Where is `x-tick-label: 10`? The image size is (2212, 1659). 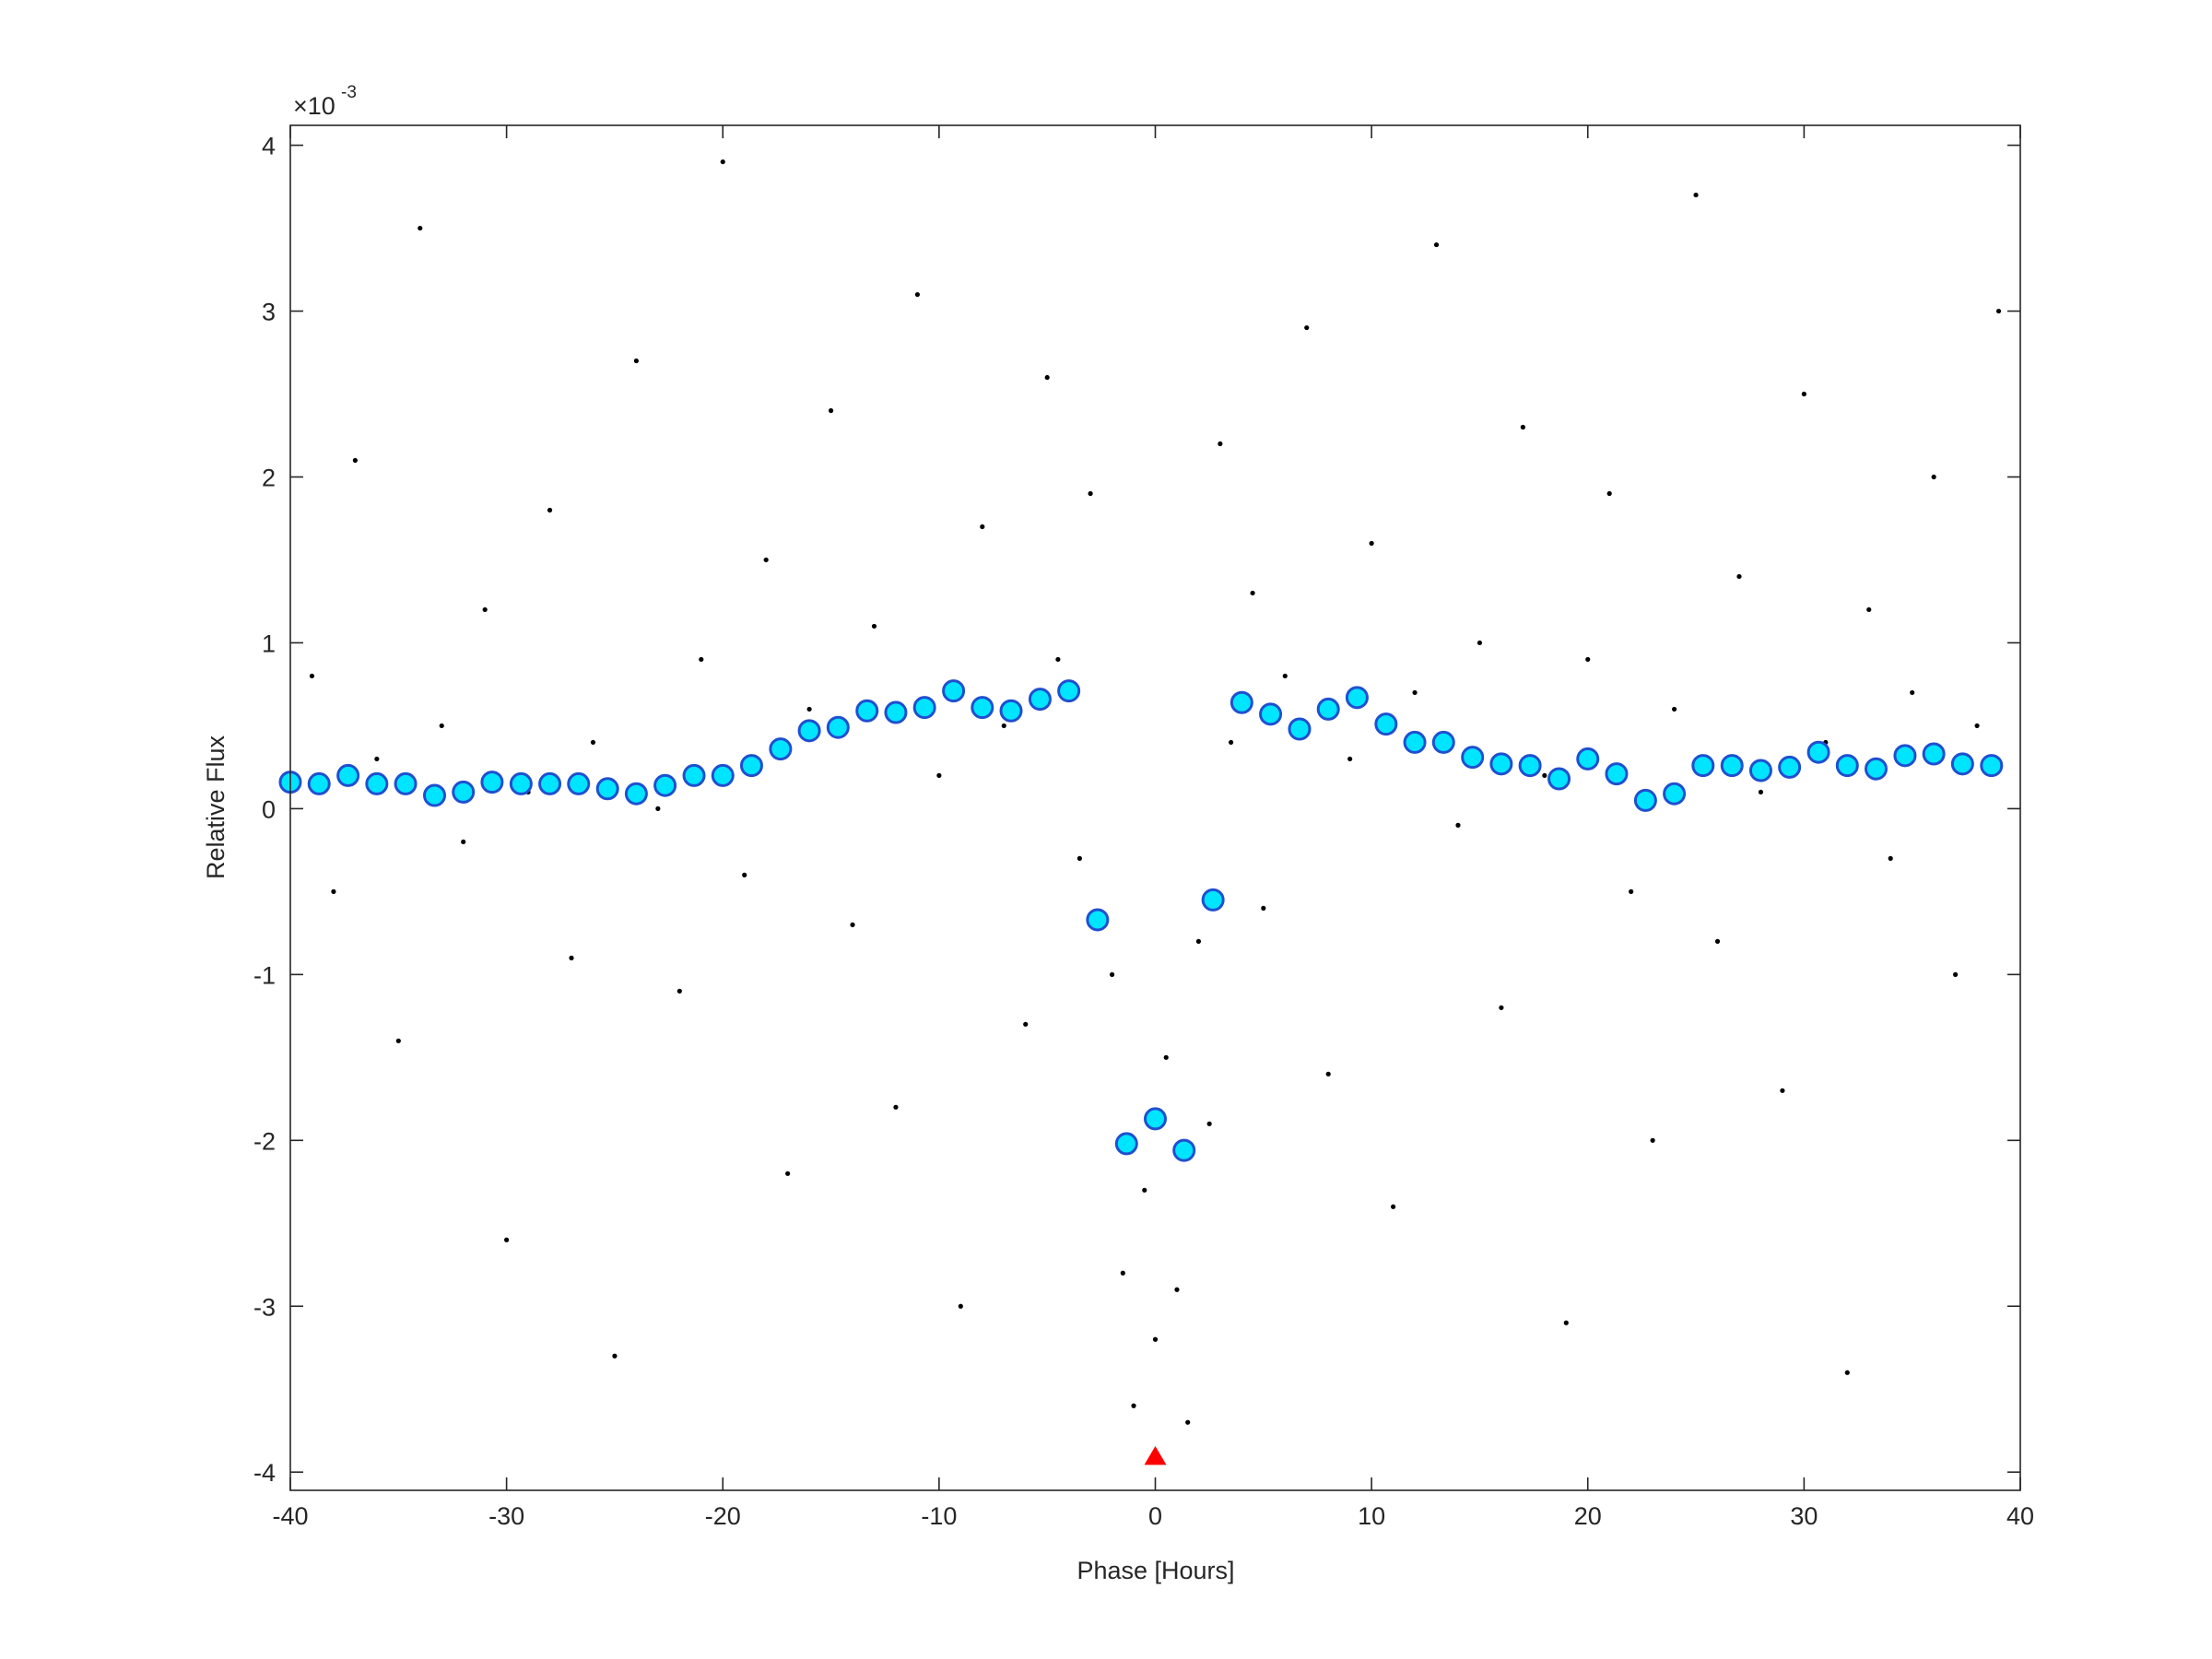
x-tick-label: 10 is located at coordinates (1371, 1516).